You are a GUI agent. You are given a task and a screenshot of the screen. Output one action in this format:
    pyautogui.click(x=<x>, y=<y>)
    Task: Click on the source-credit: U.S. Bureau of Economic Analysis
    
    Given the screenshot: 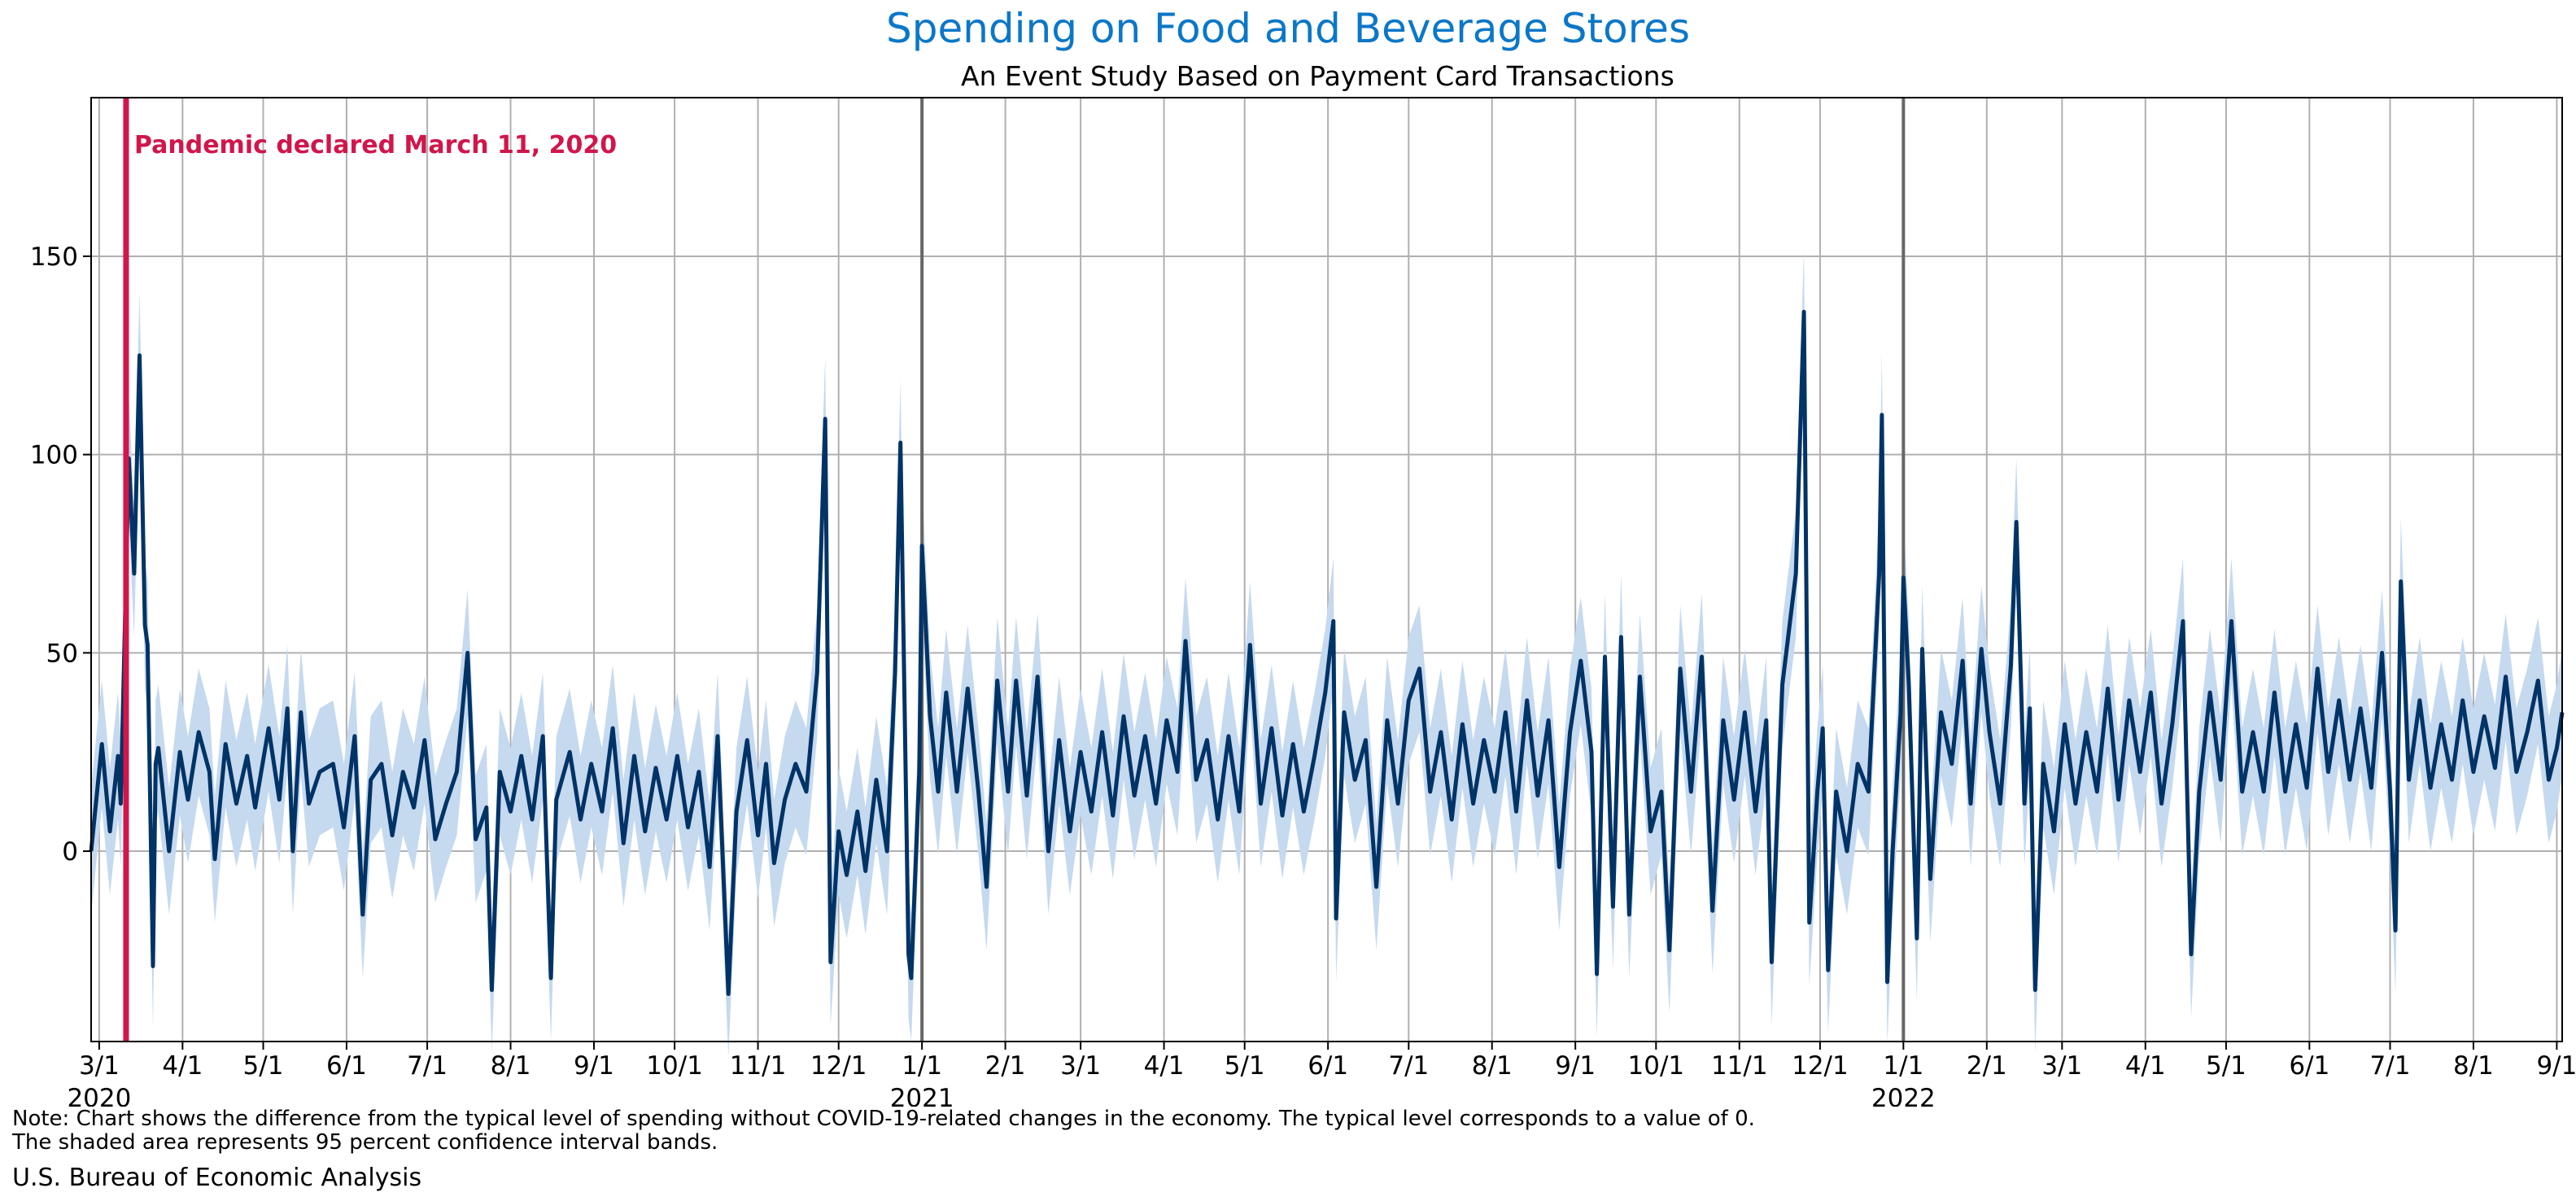 What is the action you would take?
    pyautogui.click(x=217, y=1178)
    